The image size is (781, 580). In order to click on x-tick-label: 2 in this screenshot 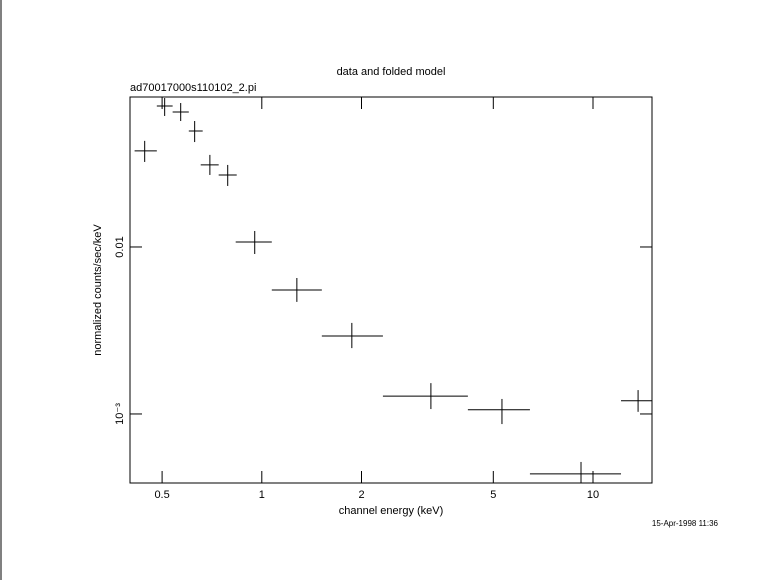, I will do `click(361, 495)`.